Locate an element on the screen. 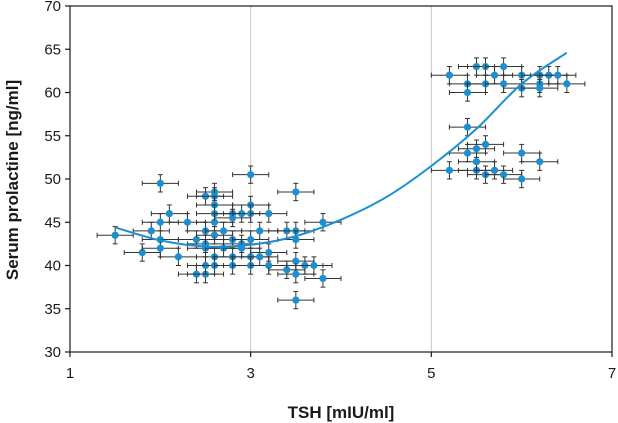 Image resolution: width=618 pixels, height=423 pixels. x-axis-title: TSH [mIU/ml] is located at coordinates (341, 412).